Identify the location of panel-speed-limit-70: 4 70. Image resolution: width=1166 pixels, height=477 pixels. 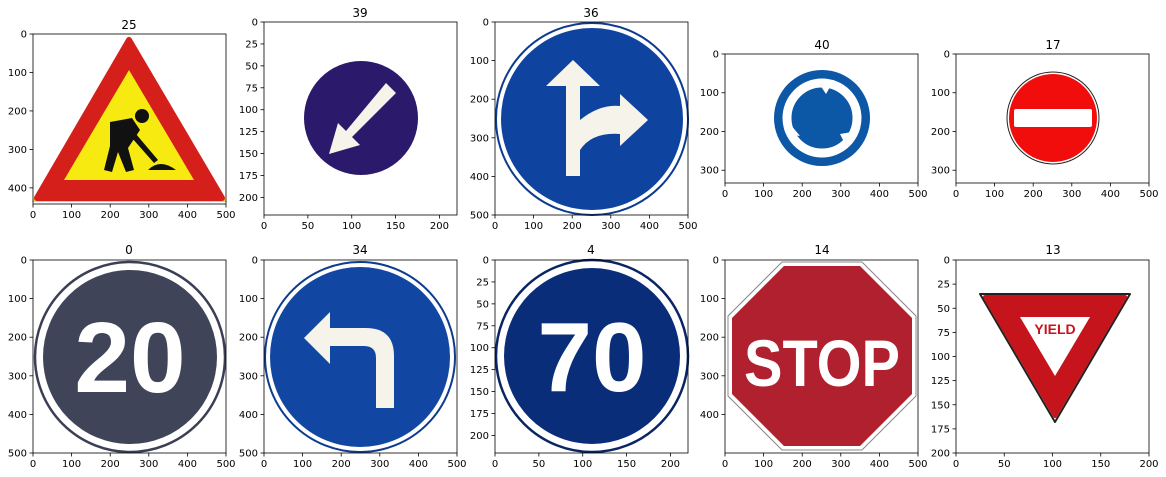
(592, 348).